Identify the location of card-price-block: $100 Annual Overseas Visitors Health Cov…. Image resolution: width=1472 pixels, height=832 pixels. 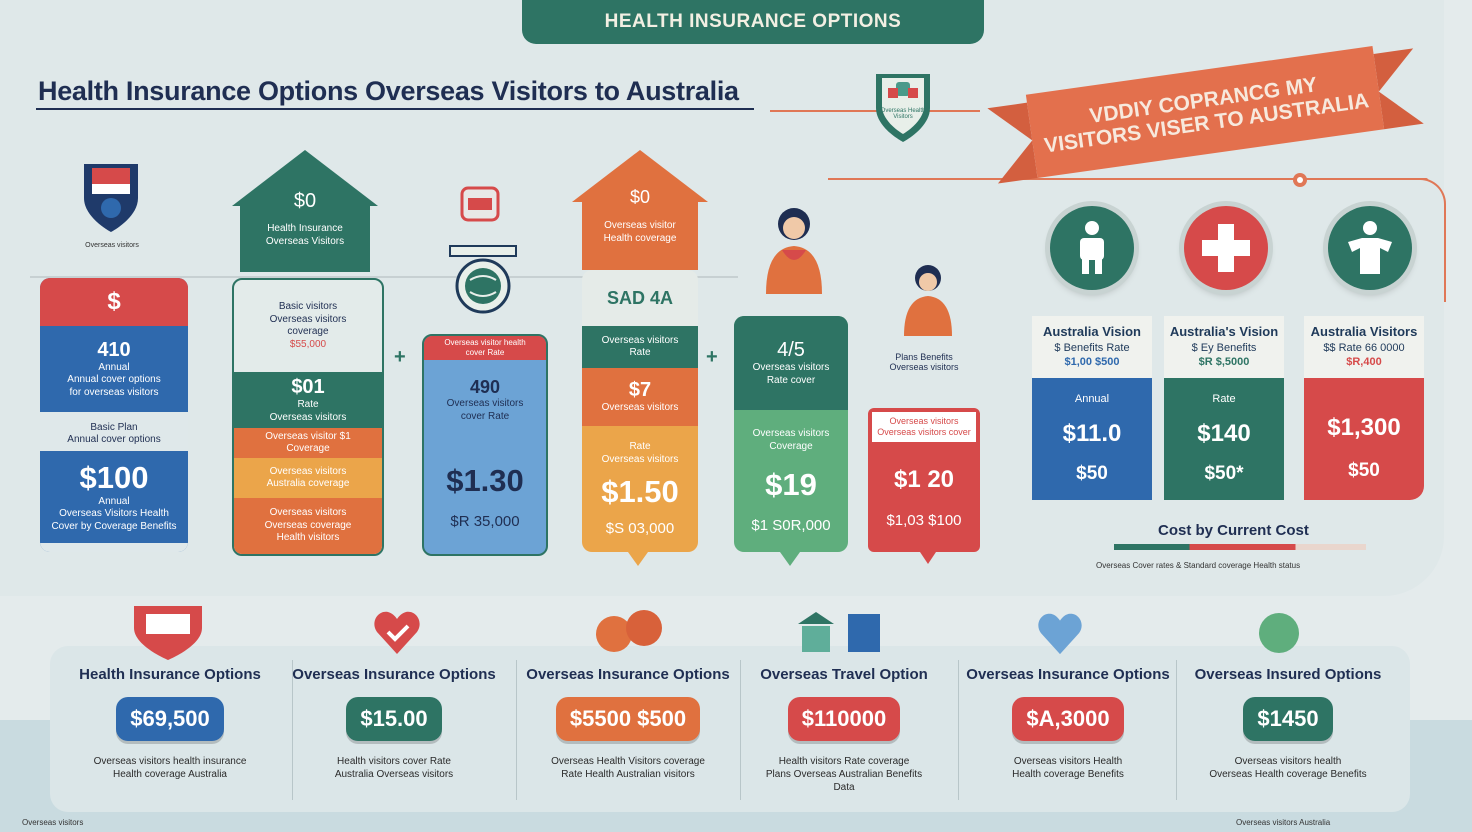
(114, 496).